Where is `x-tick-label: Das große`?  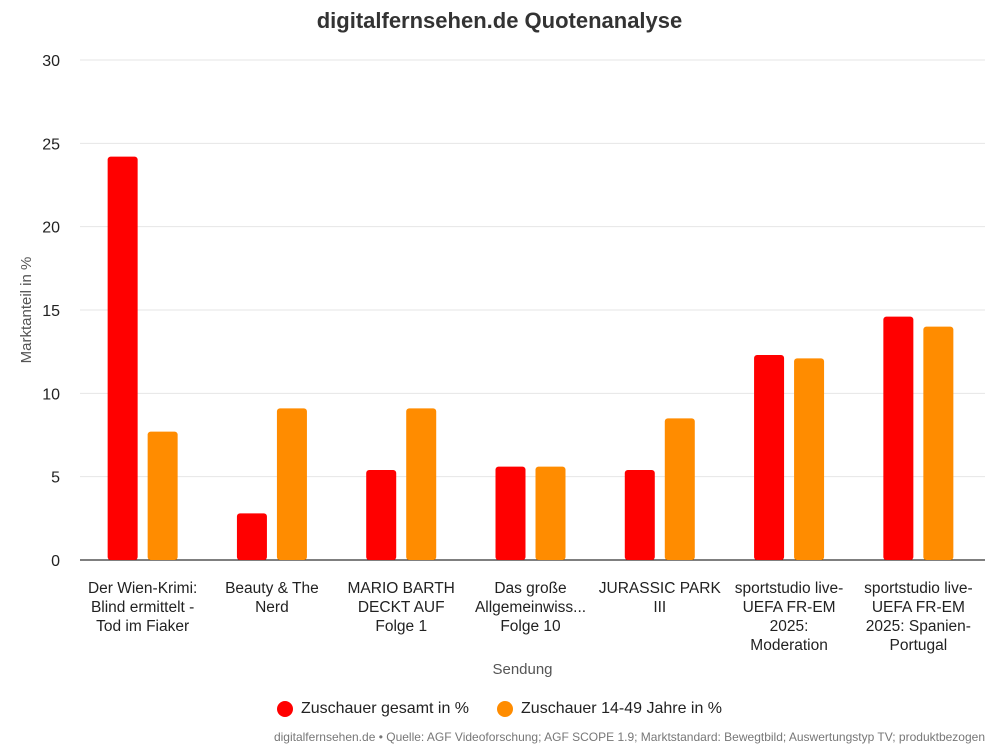 x-tick-label: Das große is located at coordinates (530, 588).